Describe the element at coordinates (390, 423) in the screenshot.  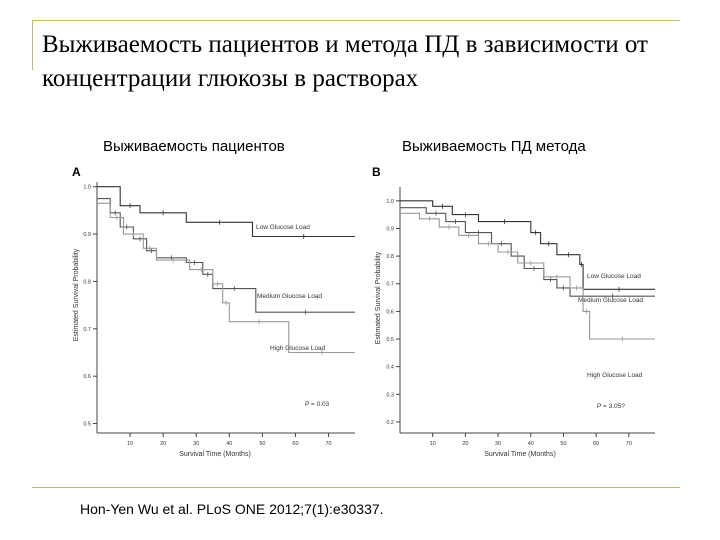
I see `y-tick-label: 0.2` at that location.